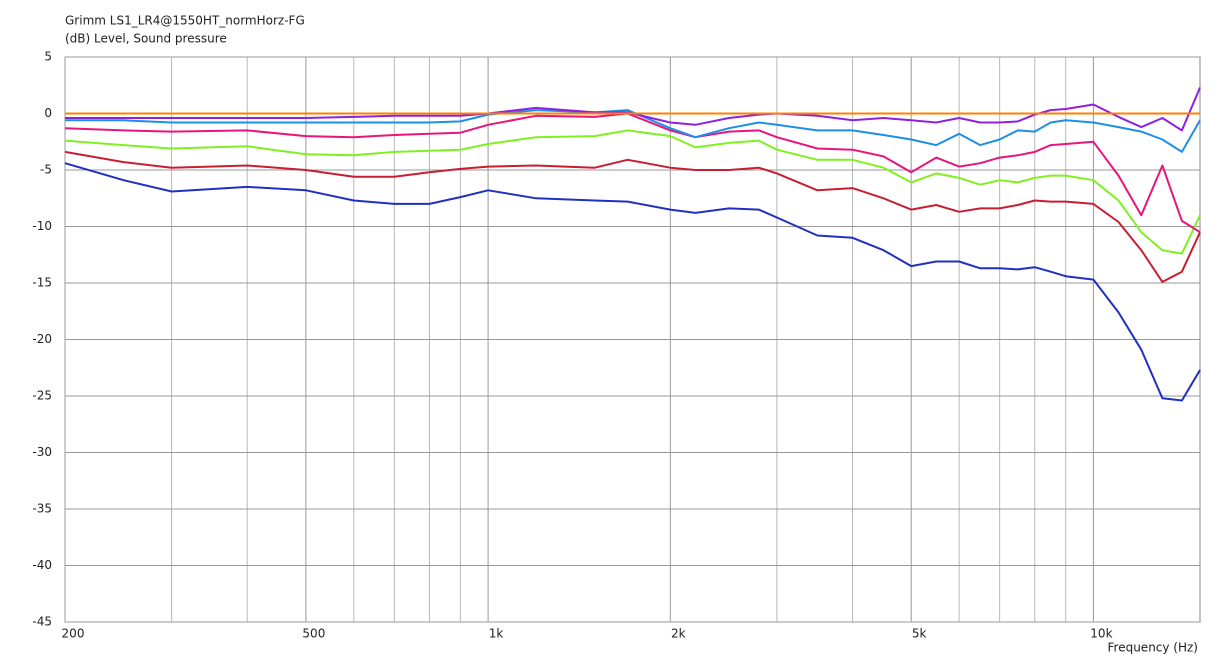 Image resolution: width=1222 pixels, height=658 pixels. What do you see at coordinates (919, 634) in the screenshot?
I see `x-tick-label: 5k` at bounding box center [919, 634].